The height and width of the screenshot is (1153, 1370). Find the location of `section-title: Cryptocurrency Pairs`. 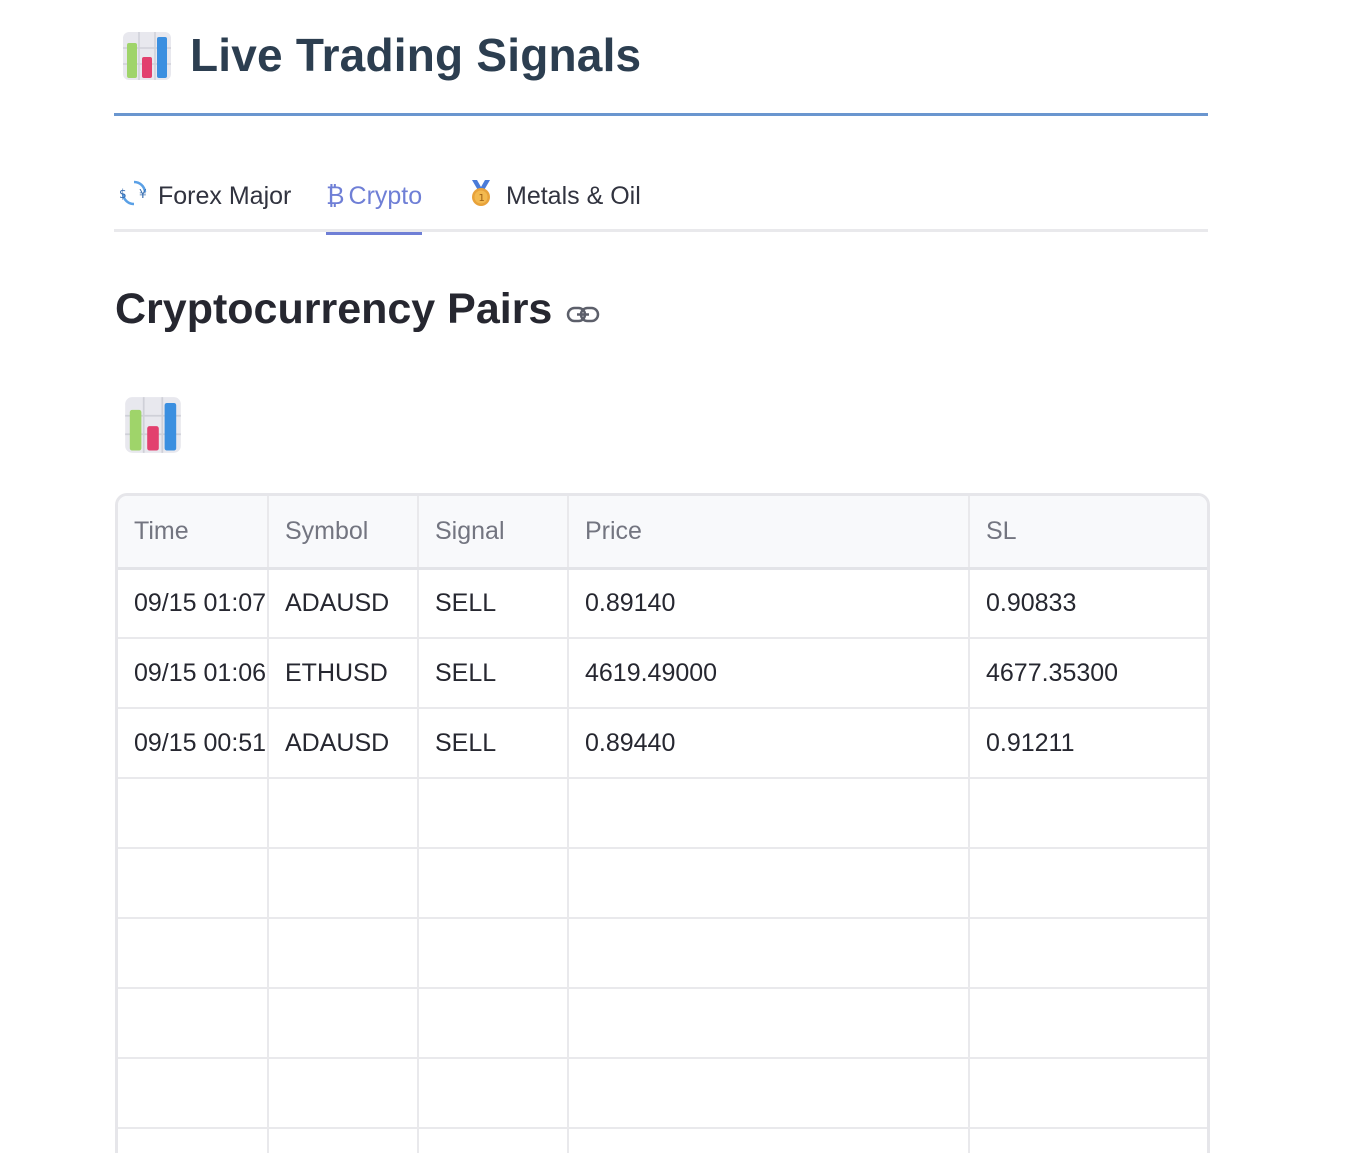

section-title: Cryptocurrency Pairs is located at coordinates (334, 309).